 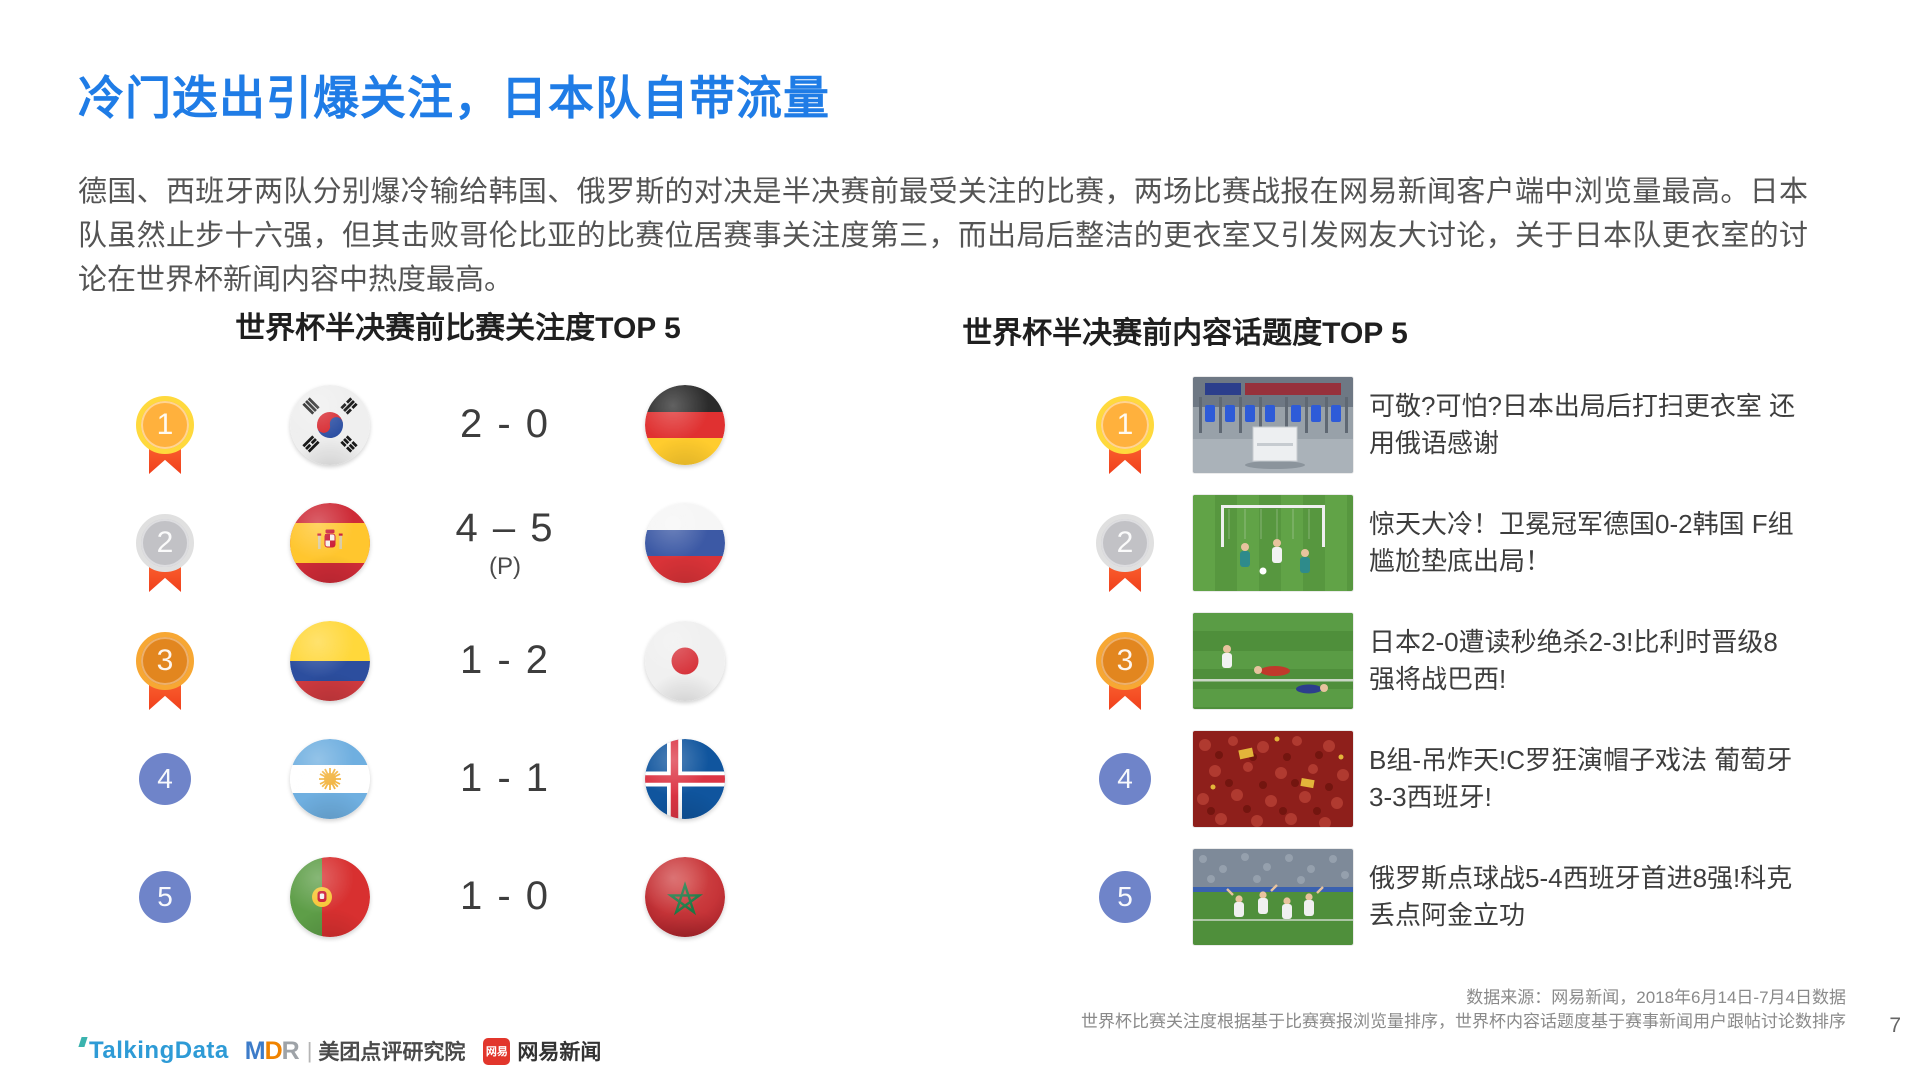 What do you see at coordinates (330, 661) in the screenshot?
I see `flag-colombia-icon` at bounding box center [330, 661].